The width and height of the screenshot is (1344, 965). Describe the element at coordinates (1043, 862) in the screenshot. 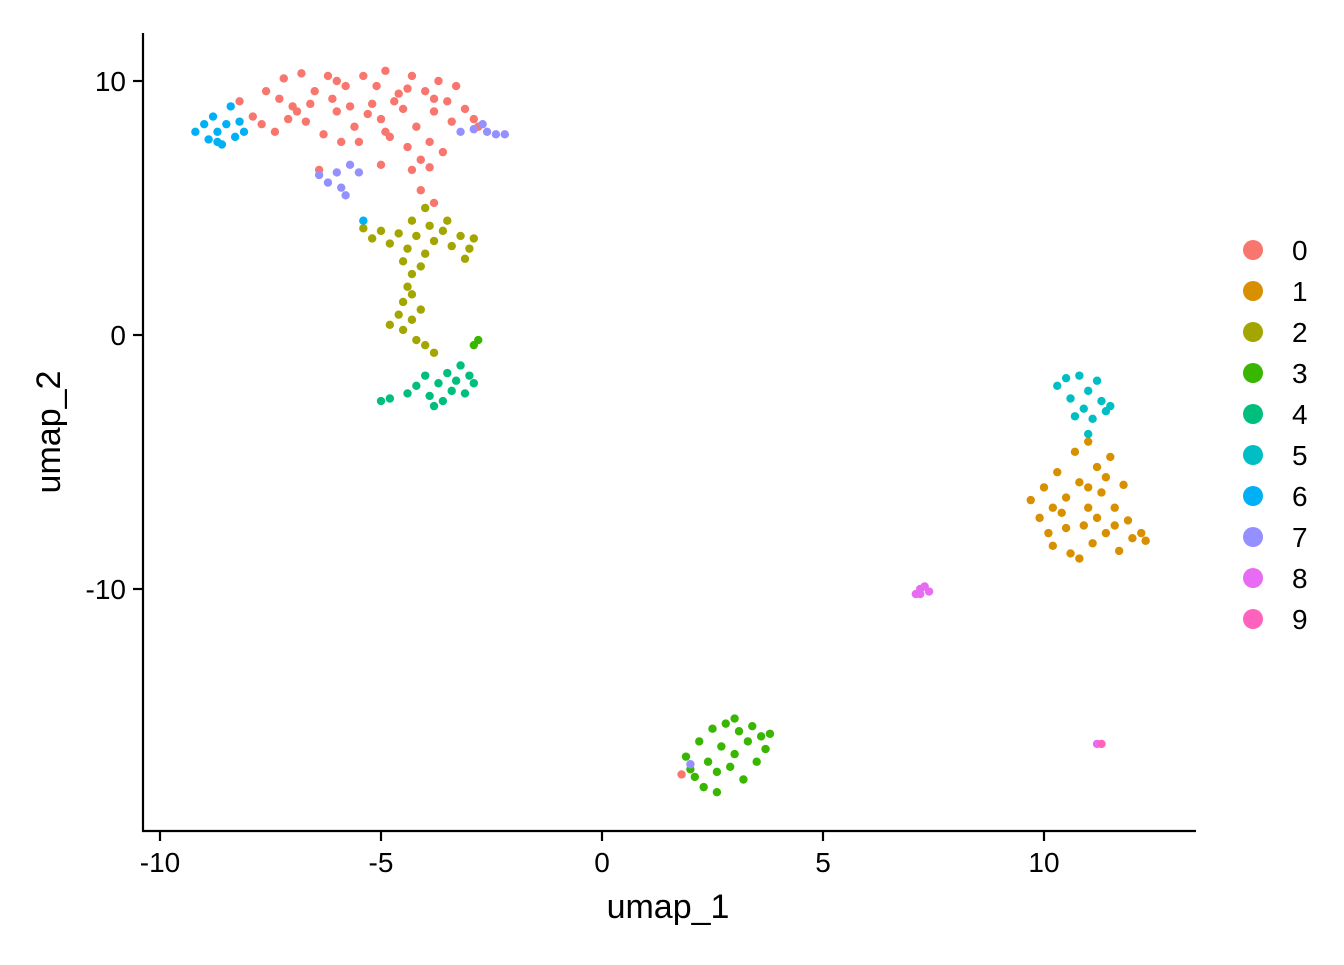

I see `x-tick-label: 10` at that location.